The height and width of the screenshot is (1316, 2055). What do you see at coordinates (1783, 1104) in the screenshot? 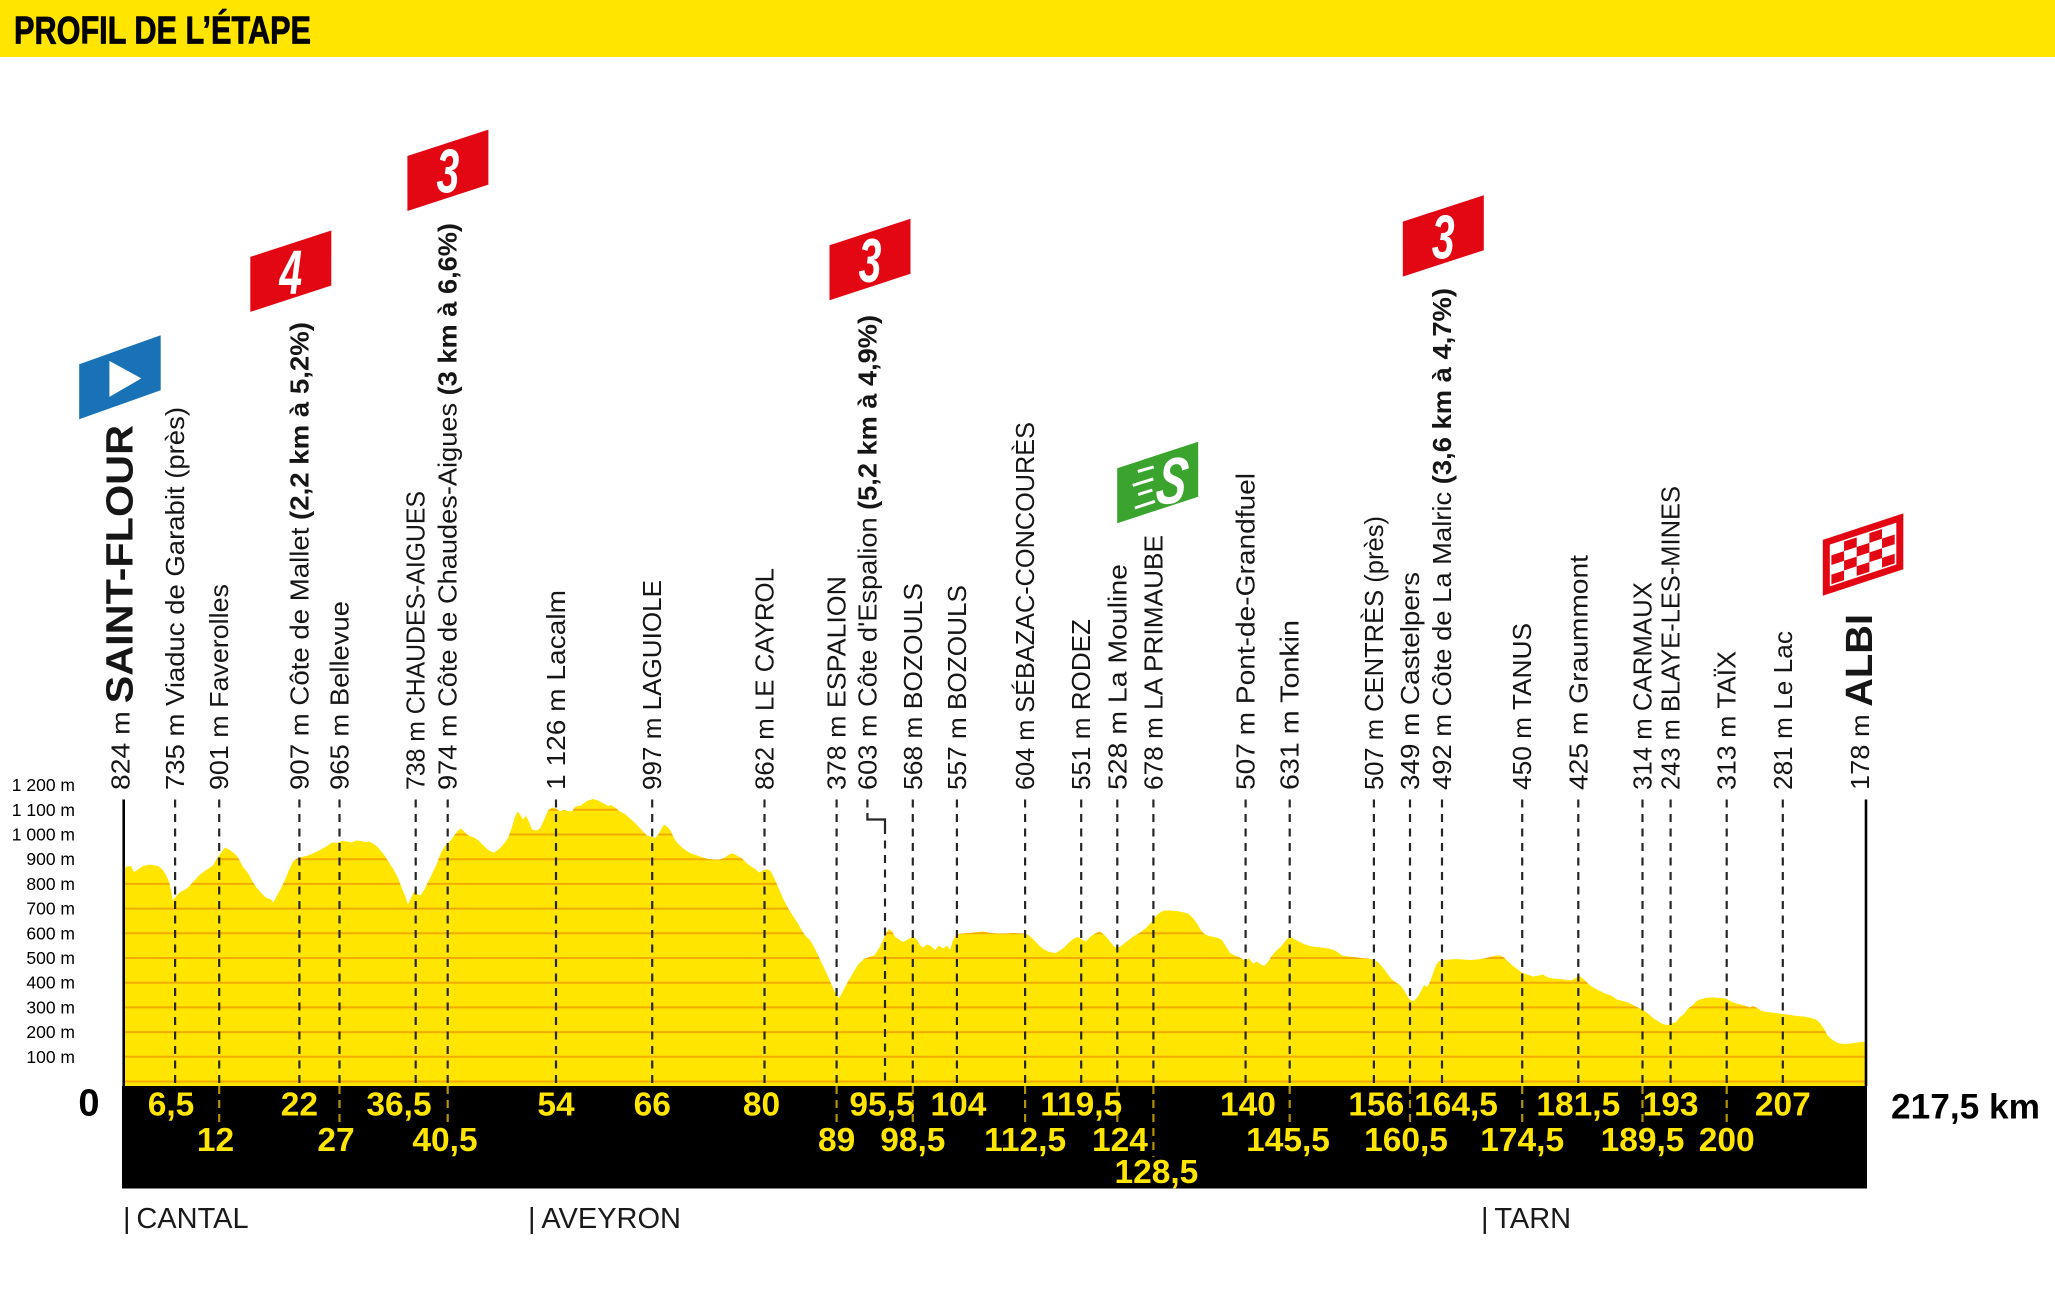
I see `svg-text: 207` at bounding box center [1783, 1104].